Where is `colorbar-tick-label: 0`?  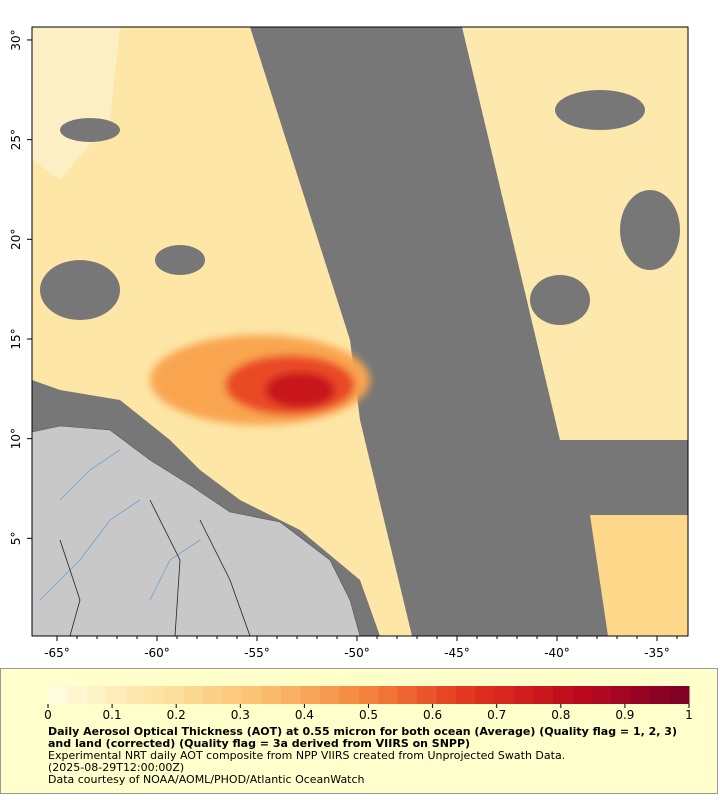
colorbar-tick-label: 0 is located at coordinates (48, 715).